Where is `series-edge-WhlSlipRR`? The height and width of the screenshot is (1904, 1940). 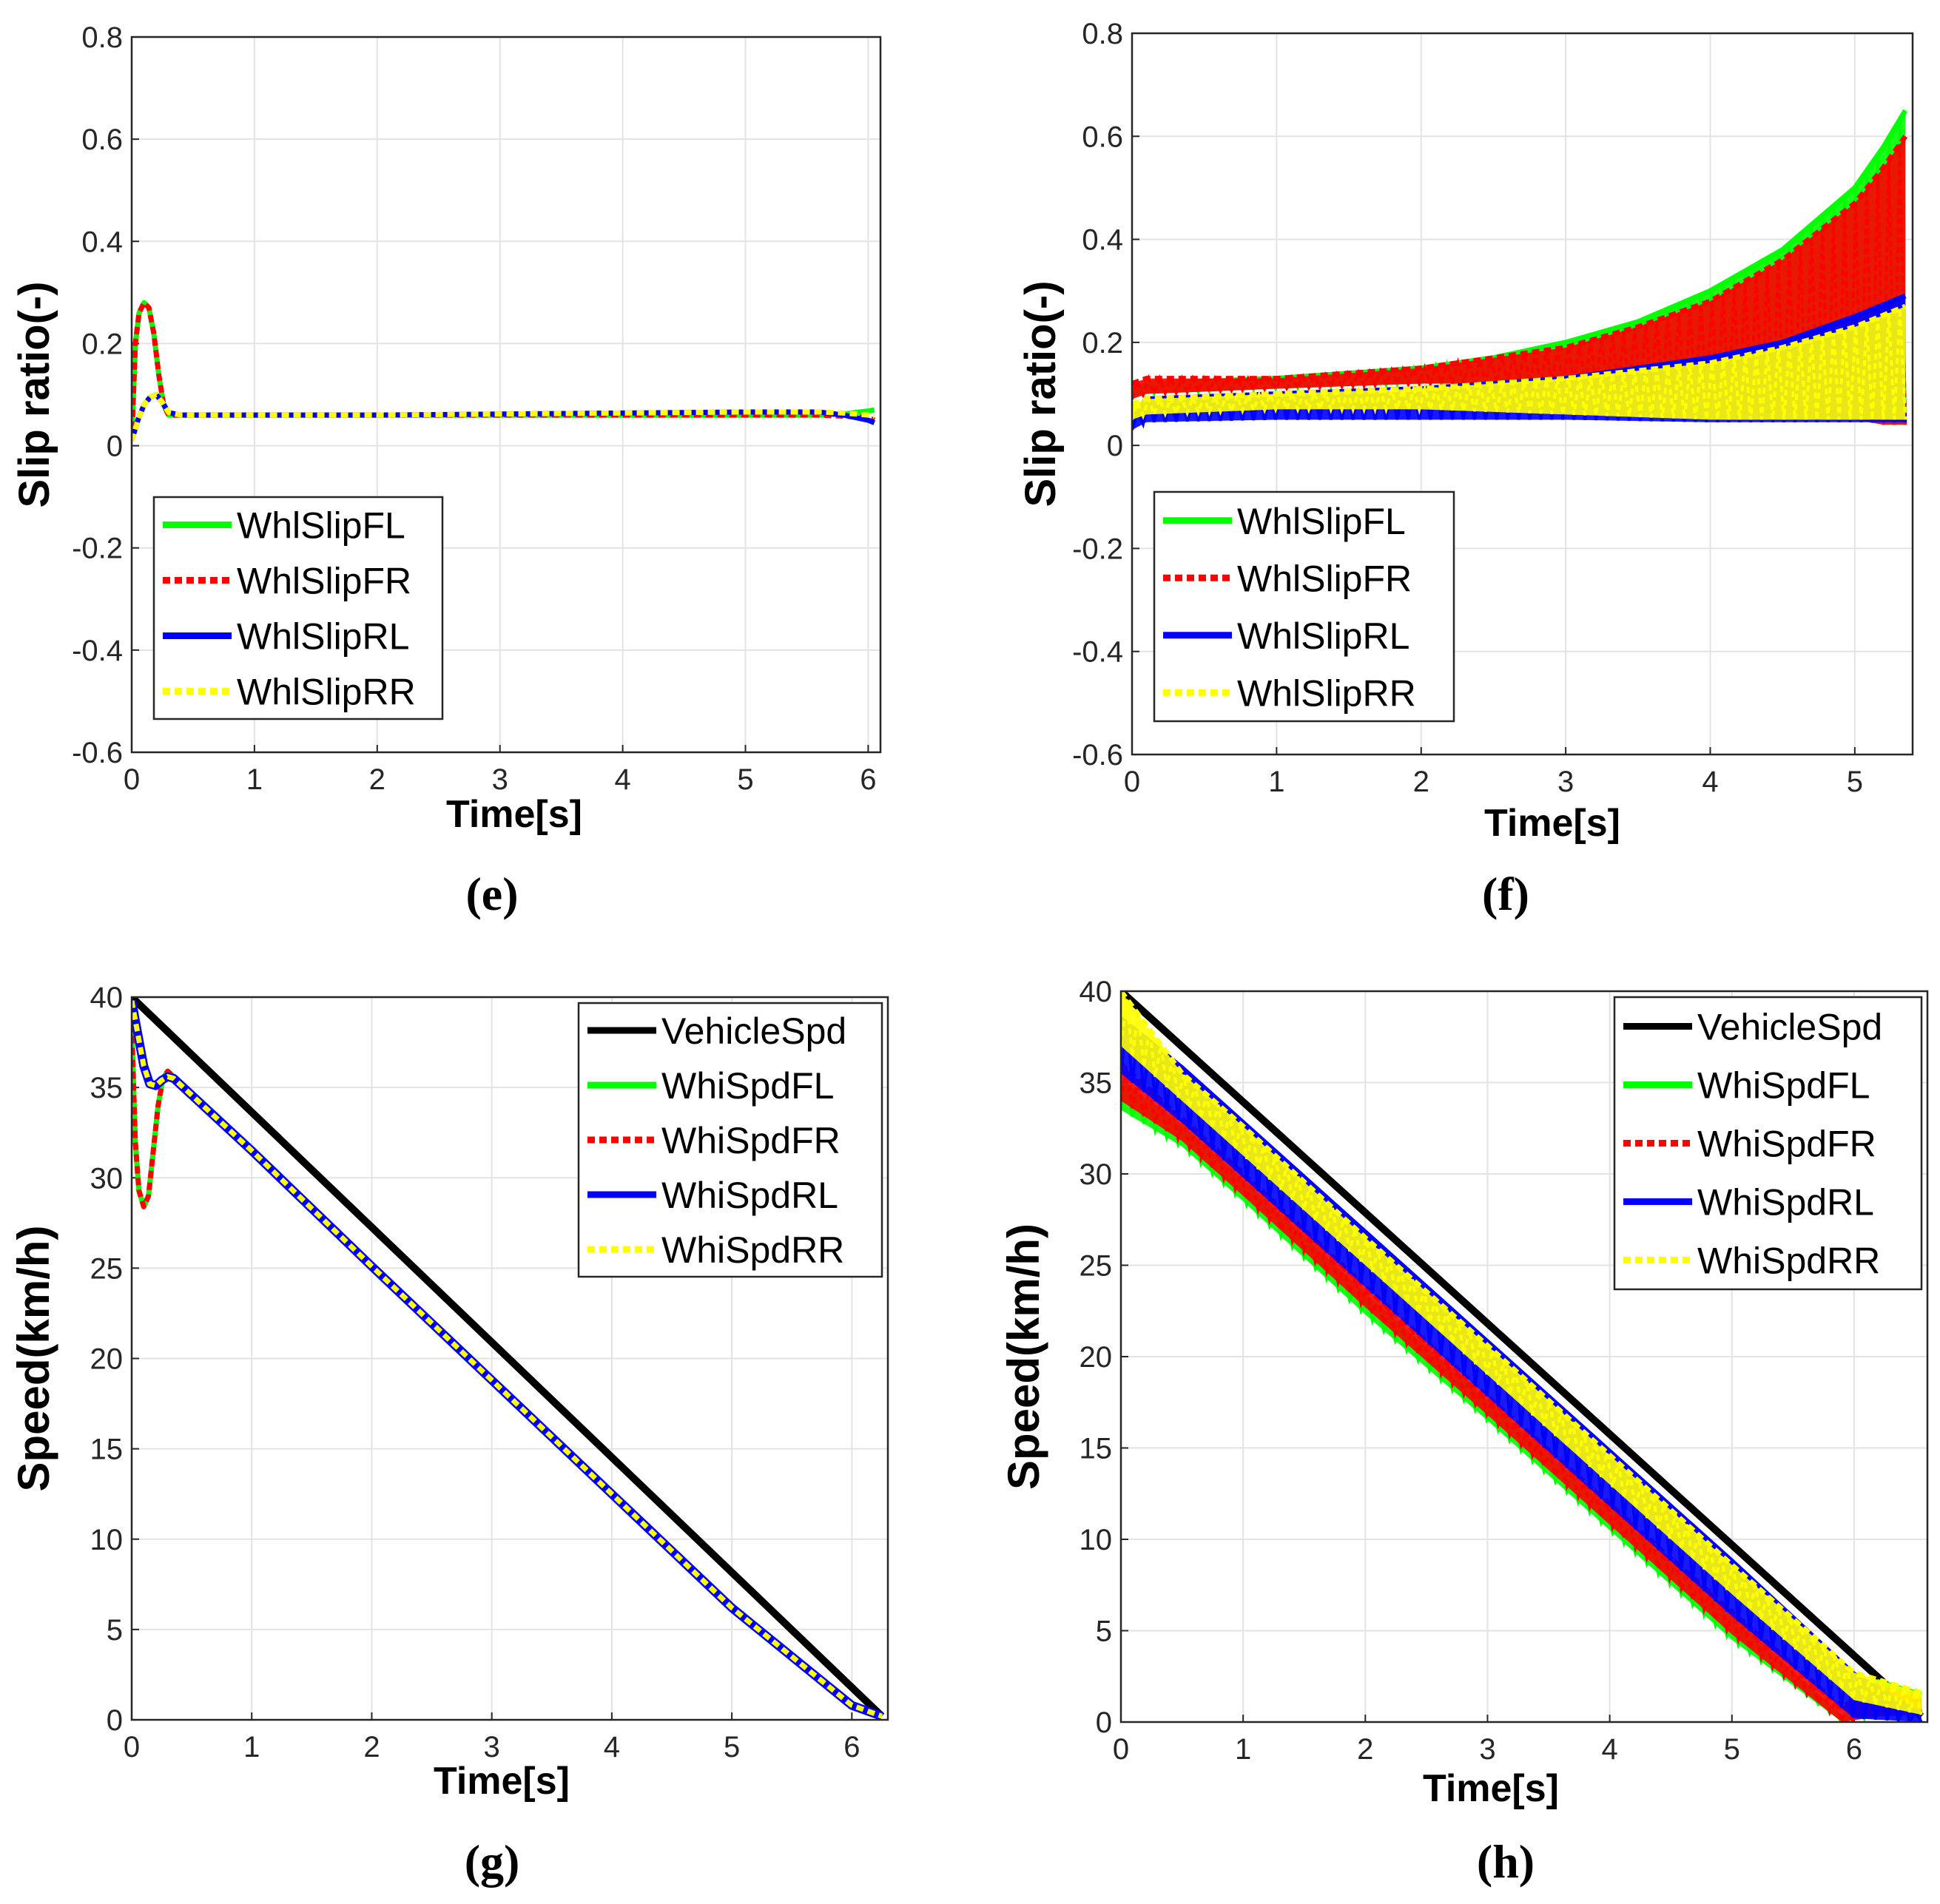 series-edge-WhlSlipRR is located at coordinates (1519, 355).